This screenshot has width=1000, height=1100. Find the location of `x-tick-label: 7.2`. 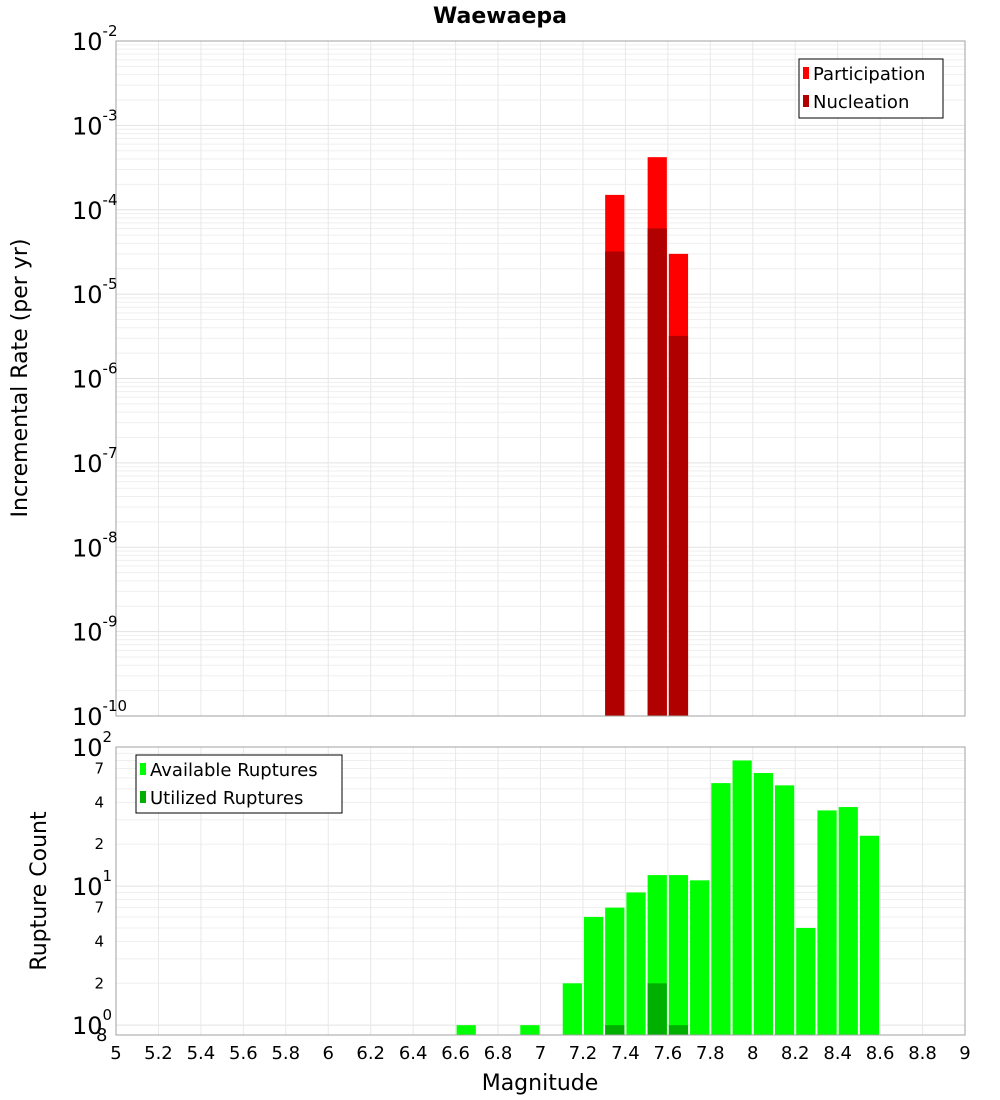

x-tick-label: 7.2 is located at coordinates (583, 1053).